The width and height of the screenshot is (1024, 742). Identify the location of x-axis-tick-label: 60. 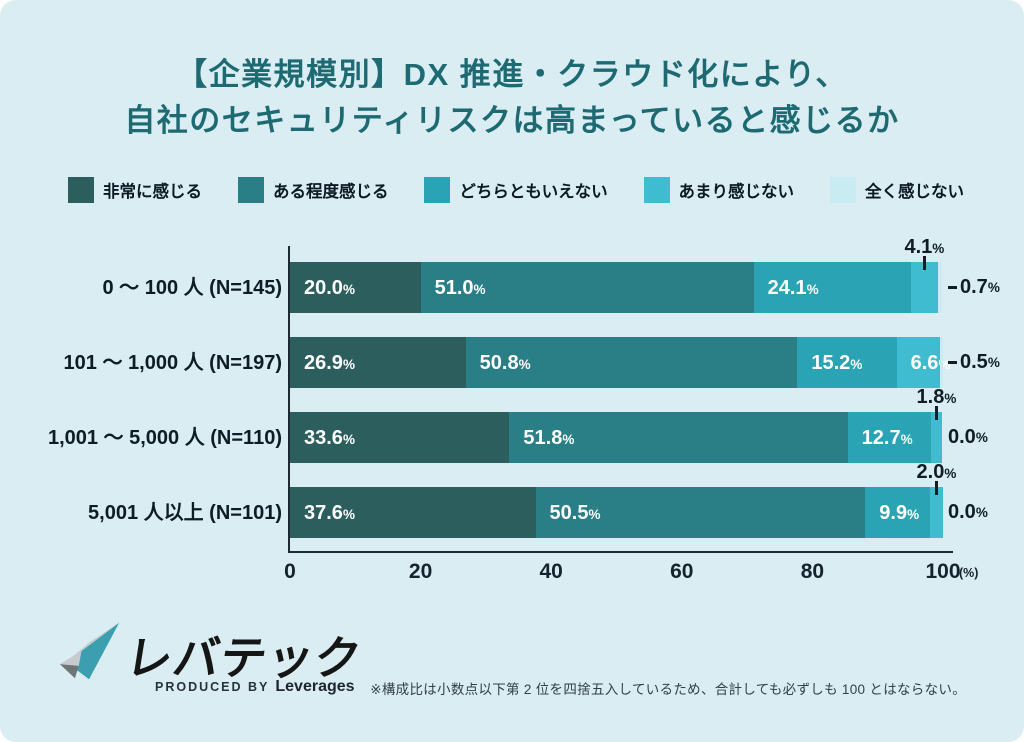
(682, 571).